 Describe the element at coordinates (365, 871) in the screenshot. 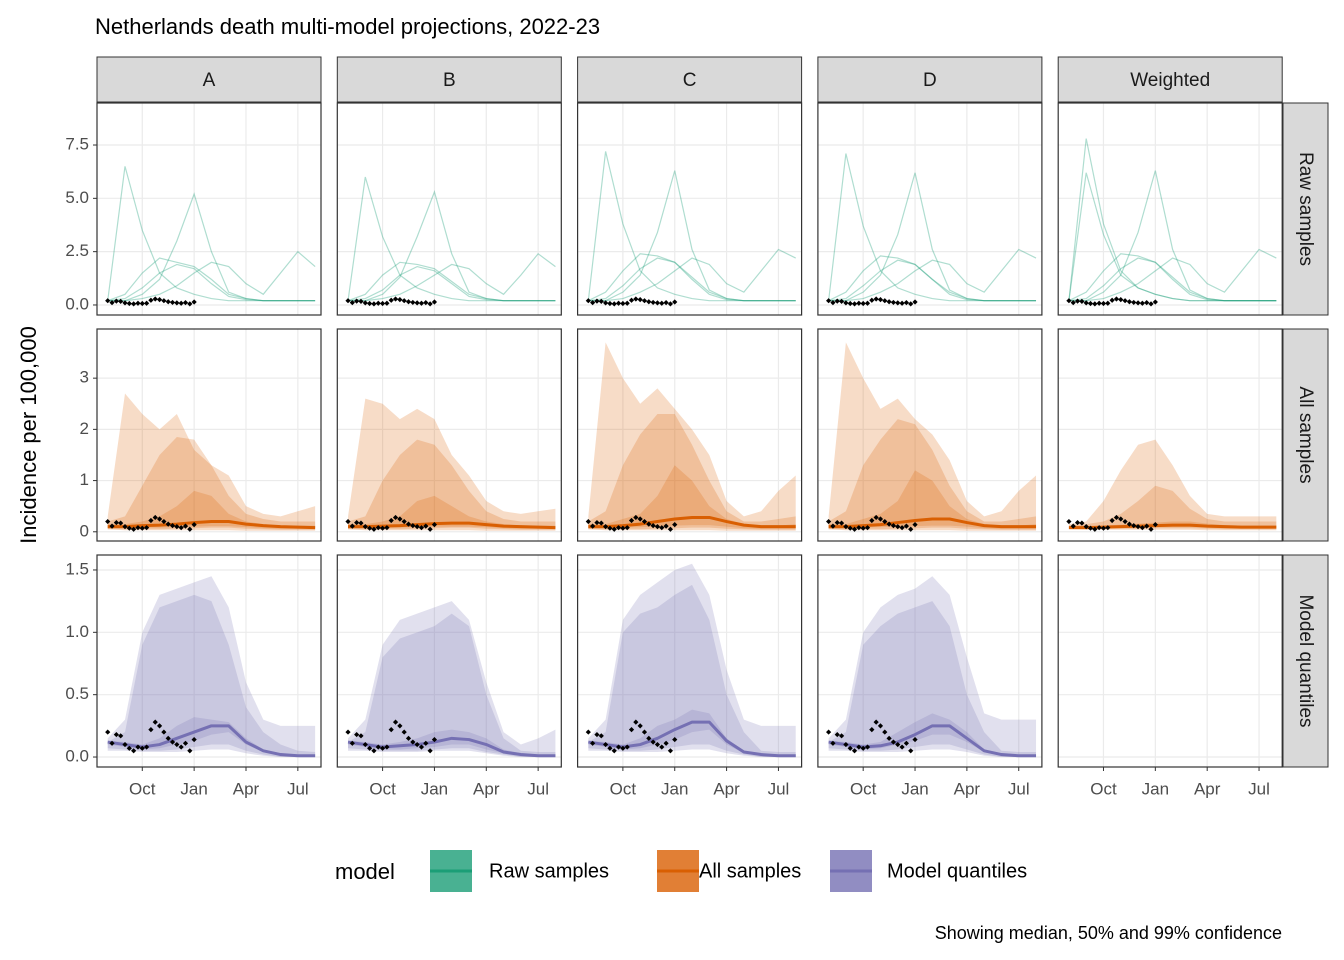

I see `legend-title: model` at that location.